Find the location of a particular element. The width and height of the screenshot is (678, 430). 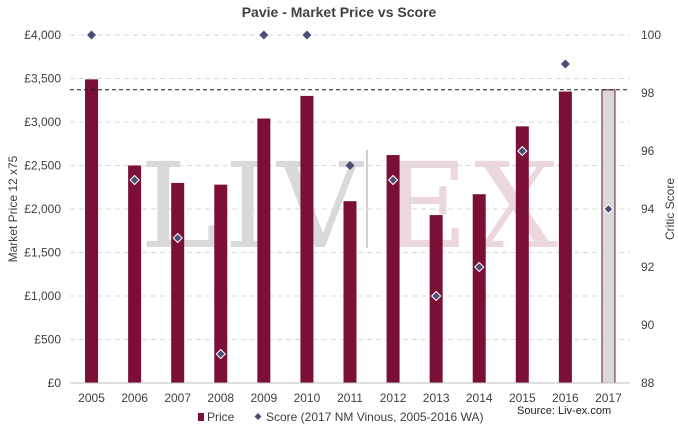

legend-price-swatch is located at coordinates (201, 417).